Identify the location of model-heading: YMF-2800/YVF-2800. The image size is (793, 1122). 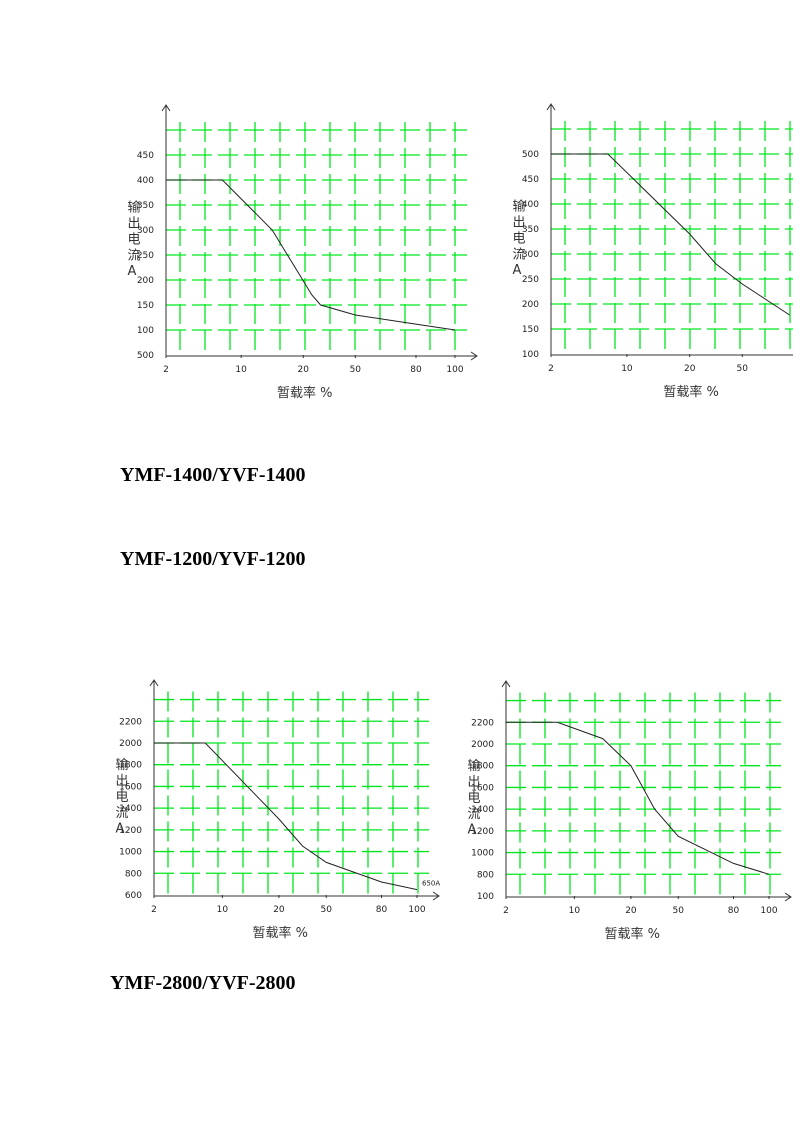
(203, 983).